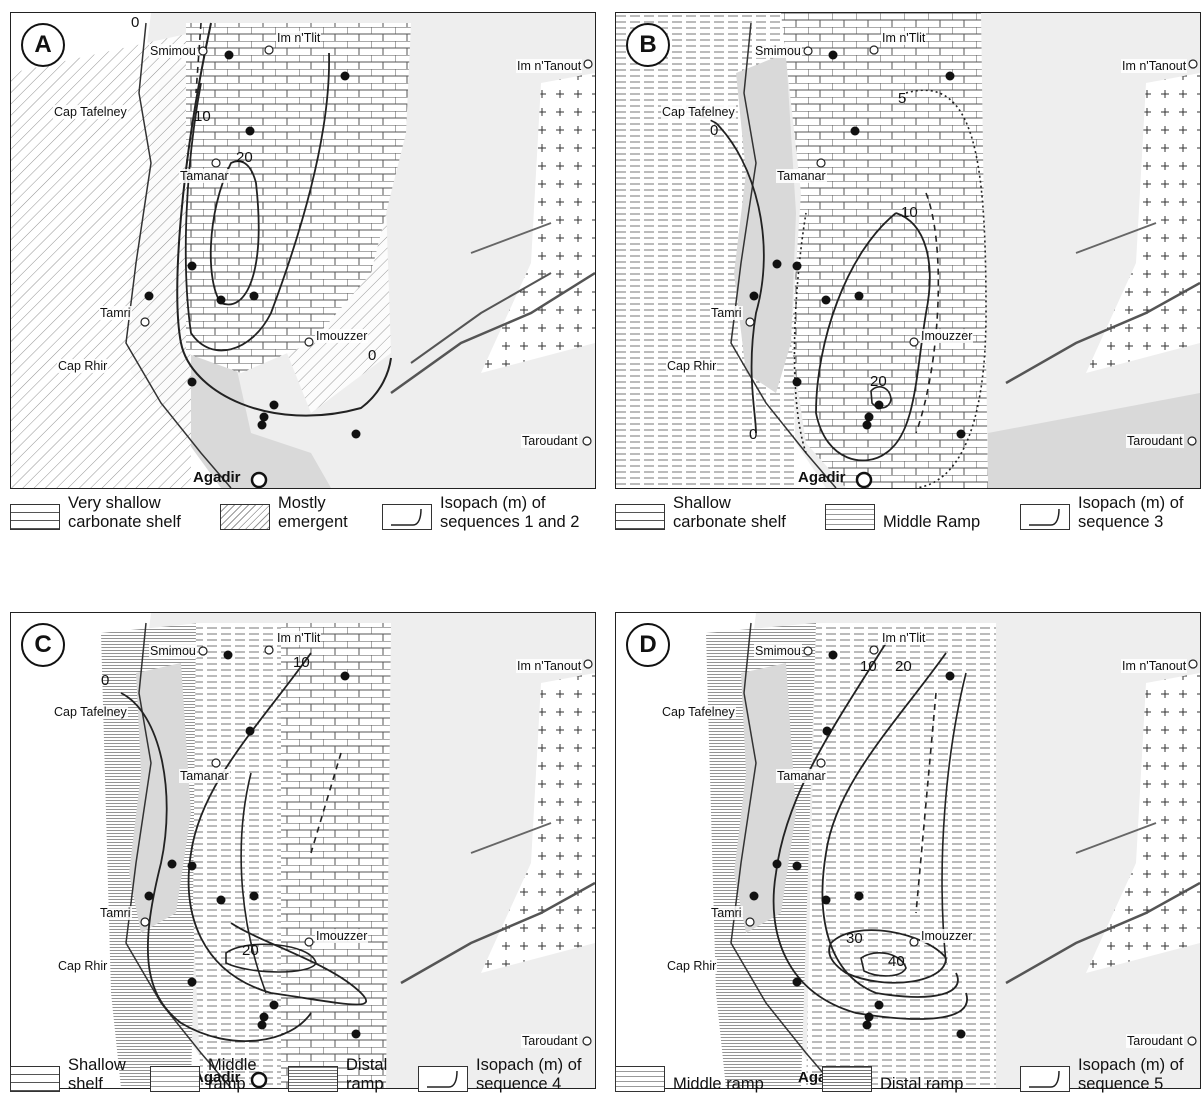 Image resolution: width=1201 pixels, height=1104 pixels. Describe the element at coordinates (932, 522) in the screenshot. I see `legend-text: Middle Ramp` at that location.